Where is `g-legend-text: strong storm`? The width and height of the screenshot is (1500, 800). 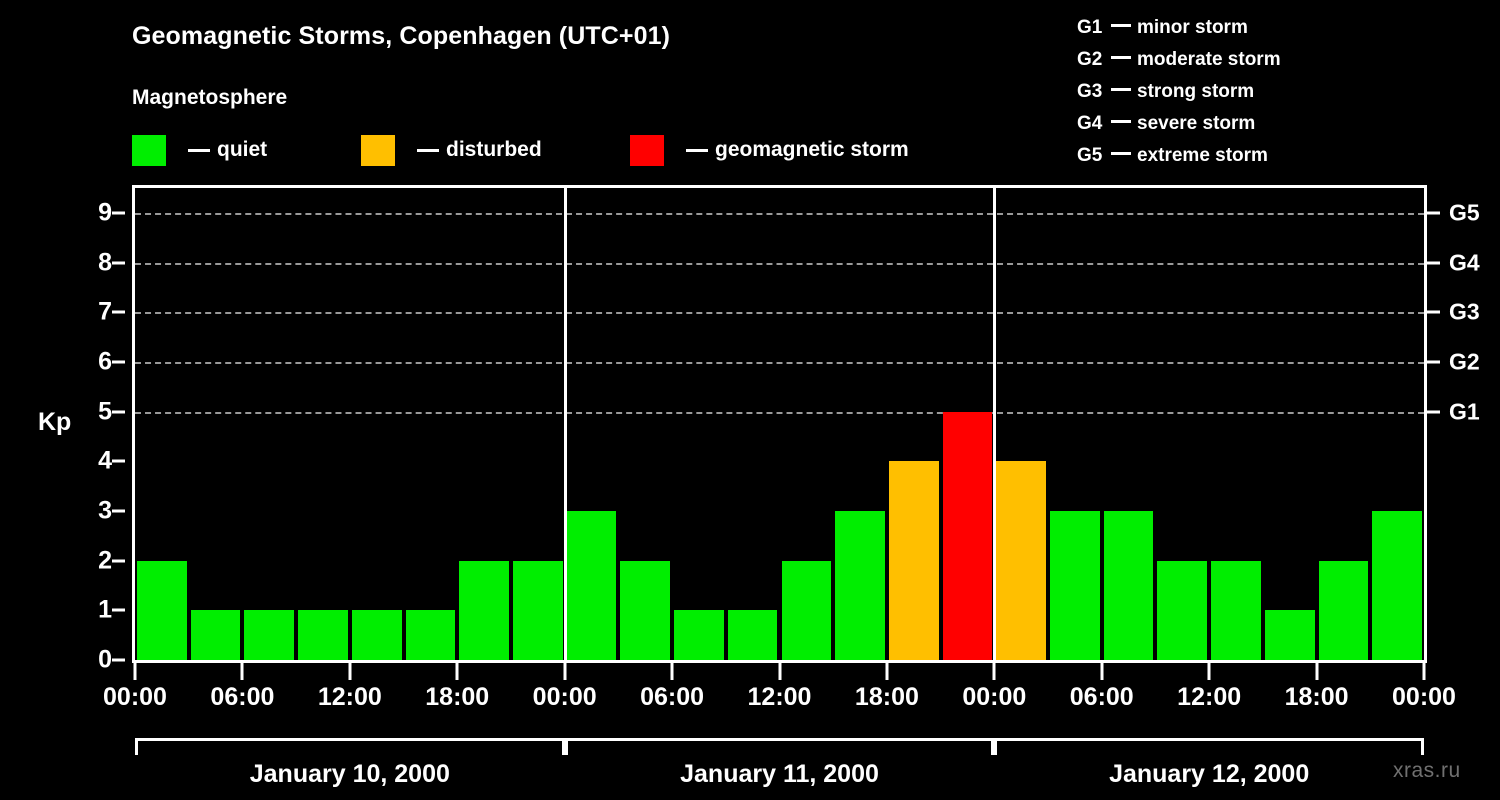 g-legend-text: strong storm is located at coordinates (1196, 91).